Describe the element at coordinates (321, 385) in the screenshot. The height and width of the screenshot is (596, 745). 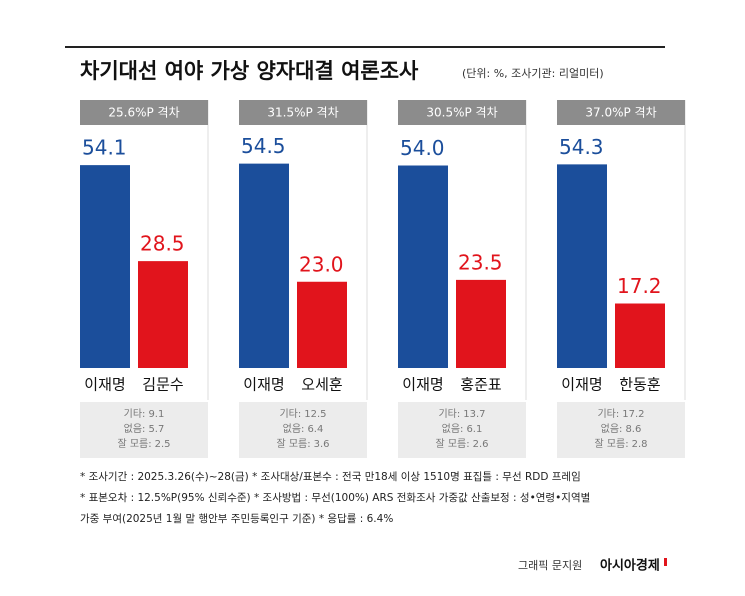
I see `category-label: 오세훈` at that location.